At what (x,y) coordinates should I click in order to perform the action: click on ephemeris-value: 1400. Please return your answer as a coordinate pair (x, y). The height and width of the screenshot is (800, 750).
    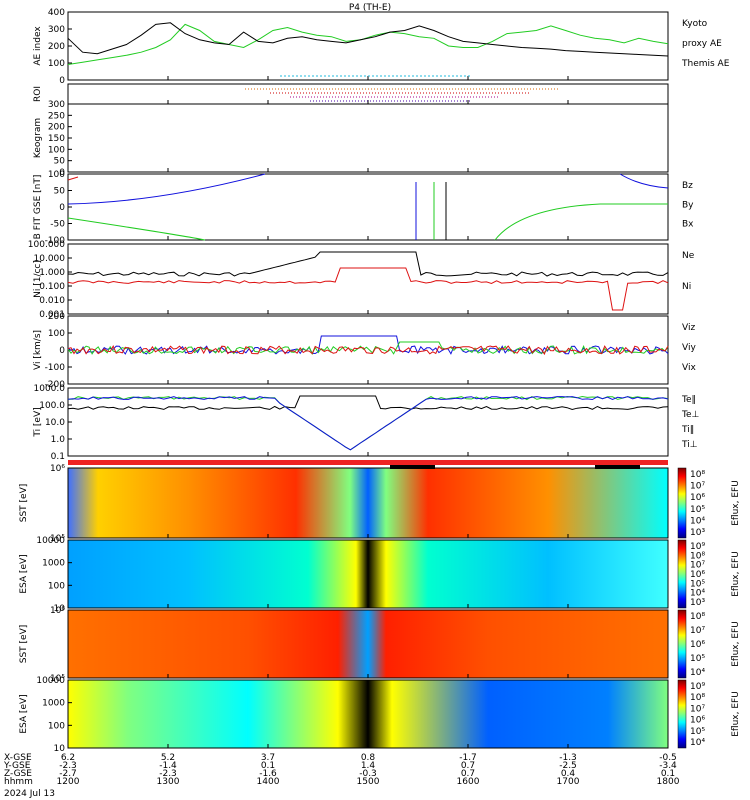
    Looking at the image, I should click on (268, 782).